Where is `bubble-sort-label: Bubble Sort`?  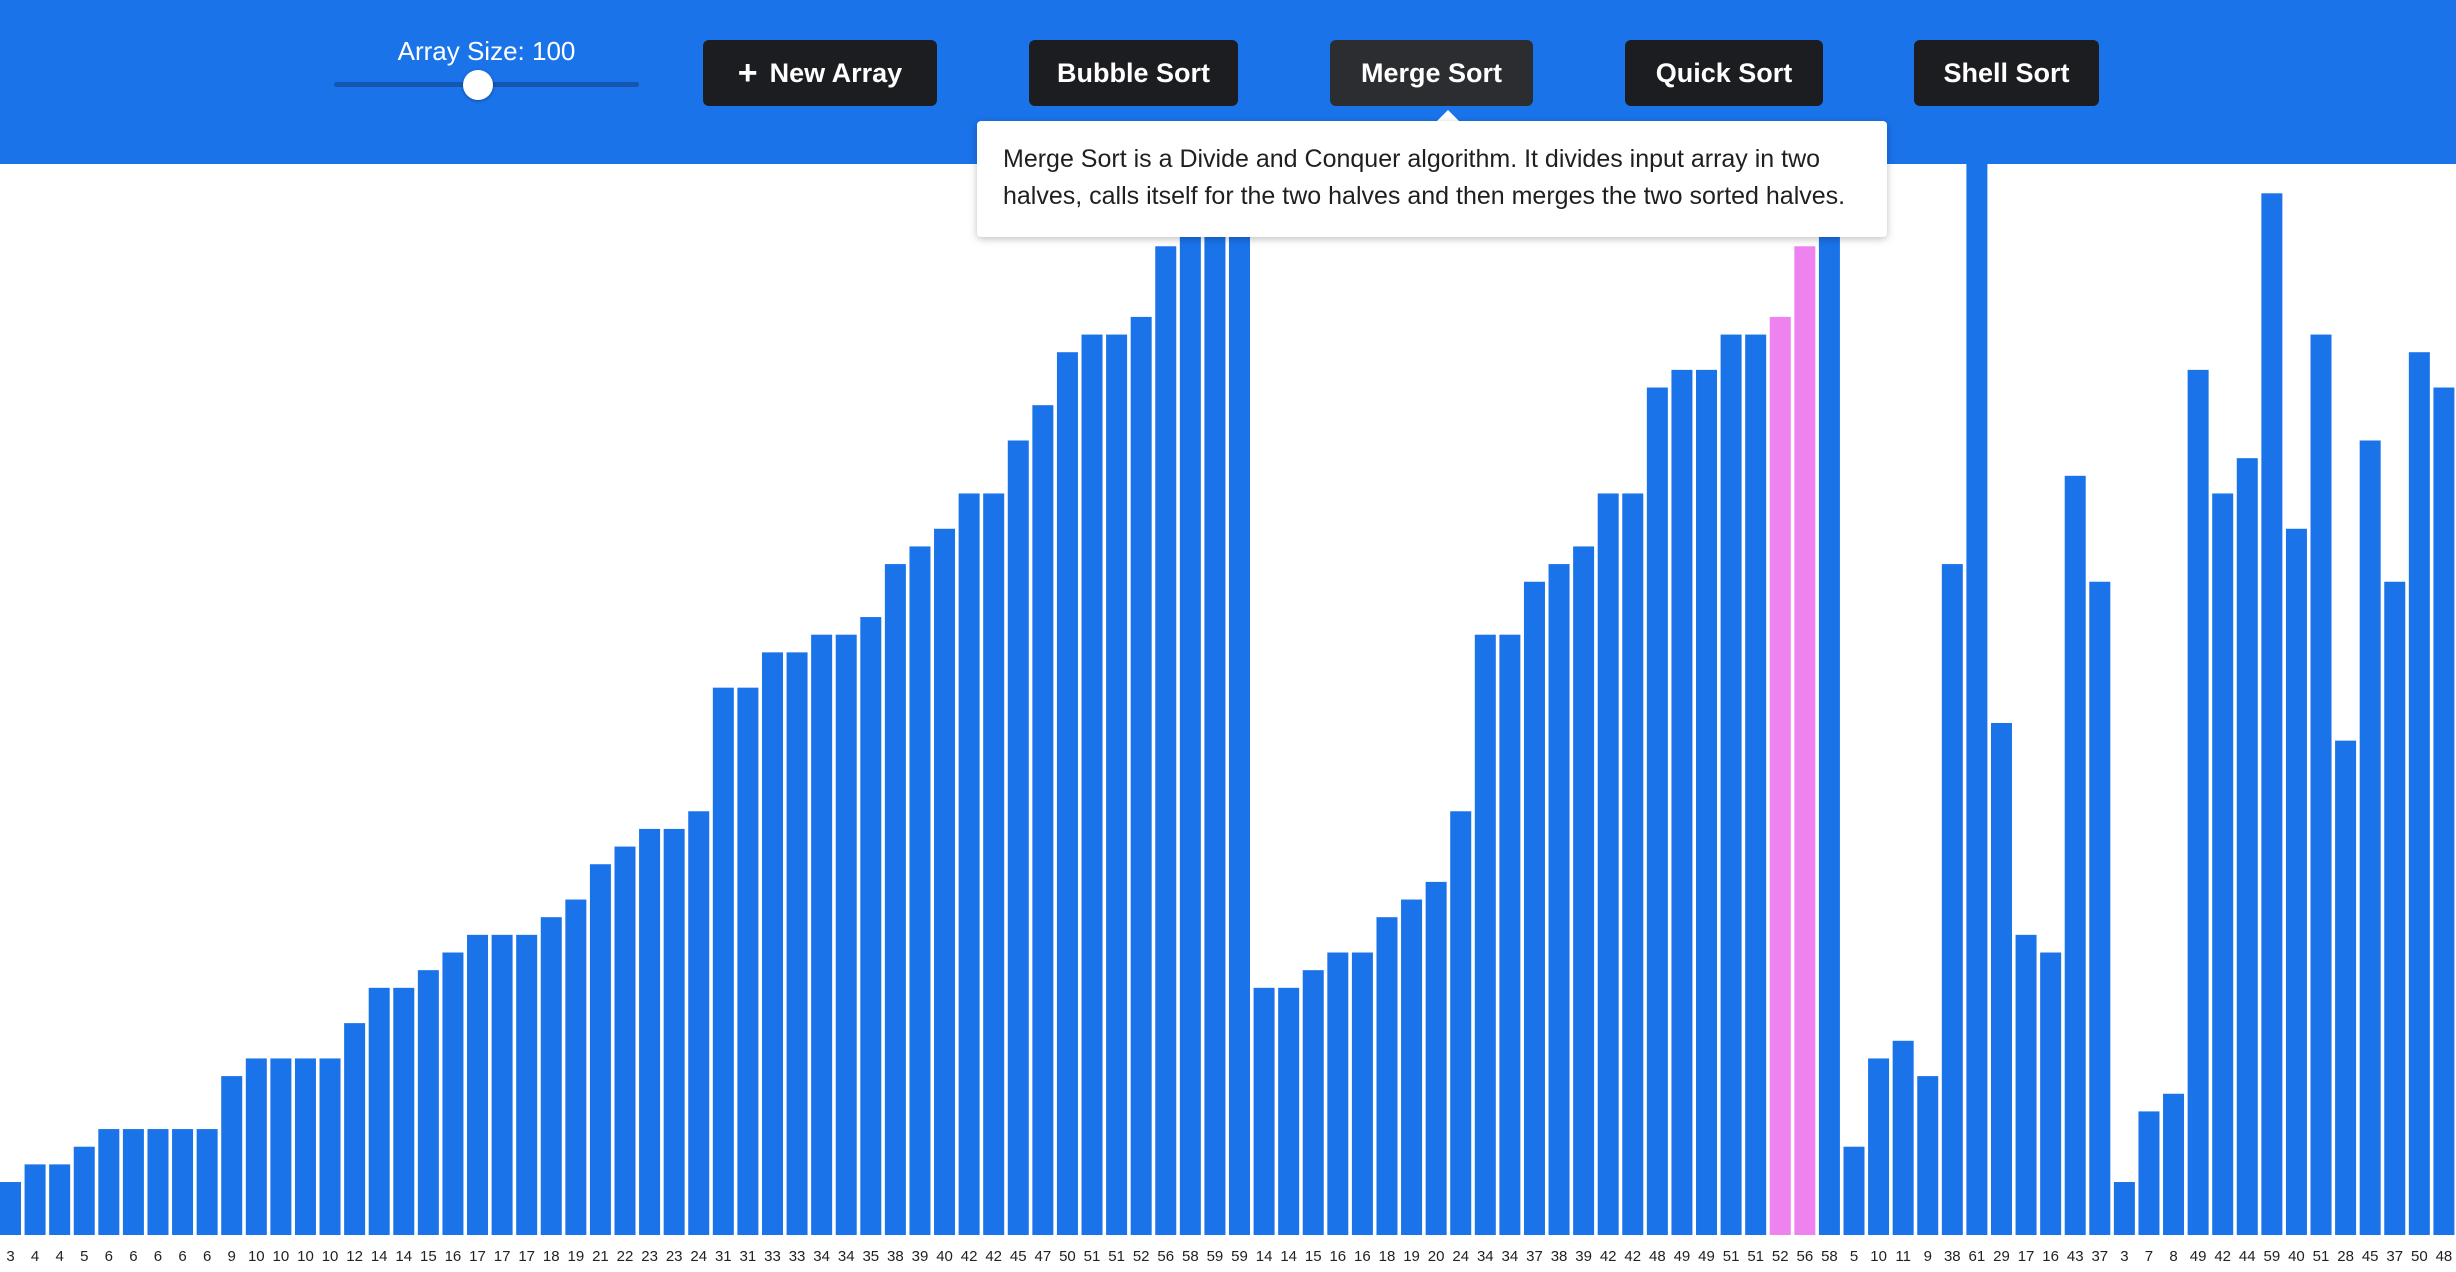 bubble-sort-label: Bubble Sort is located at coordinates (1133, 72).